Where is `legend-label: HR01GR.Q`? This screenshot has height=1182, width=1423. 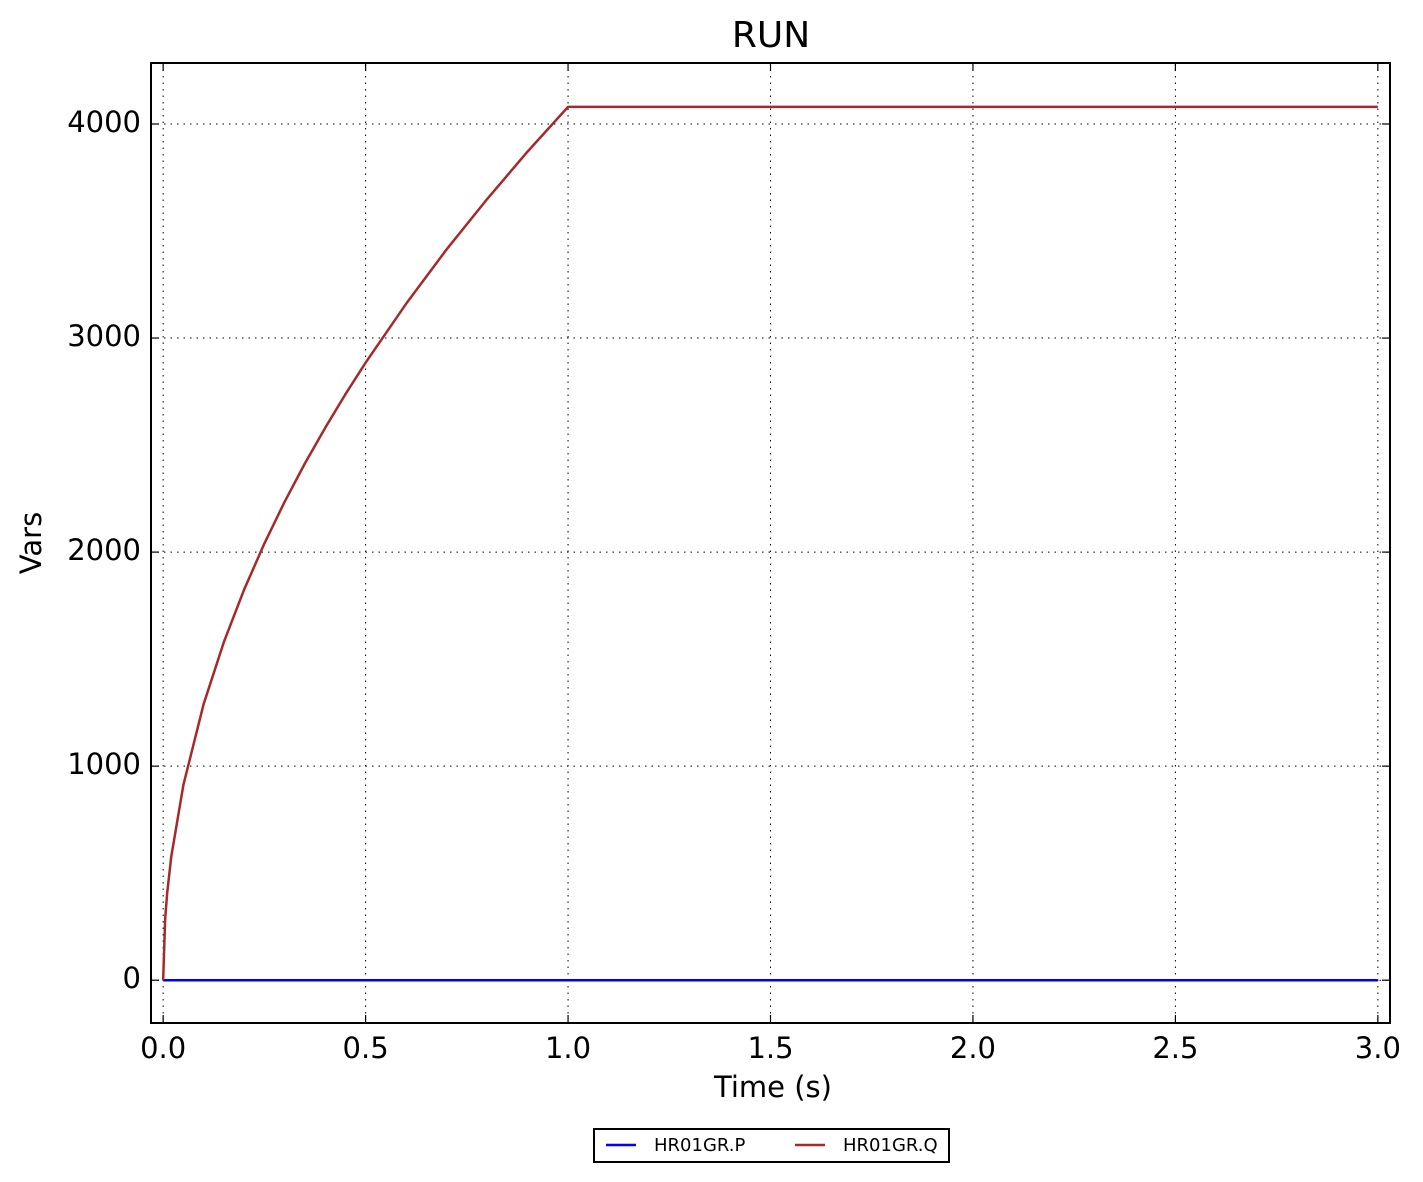 legend-label: HR01GR.Q is located at coordinates (890, 1145).